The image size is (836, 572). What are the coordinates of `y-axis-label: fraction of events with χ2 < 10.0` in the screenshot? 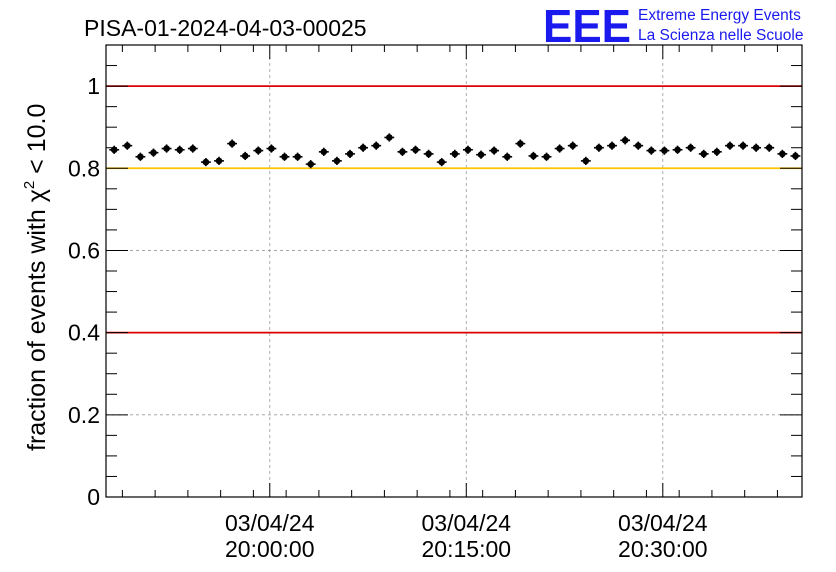 It's located at (36, 277).